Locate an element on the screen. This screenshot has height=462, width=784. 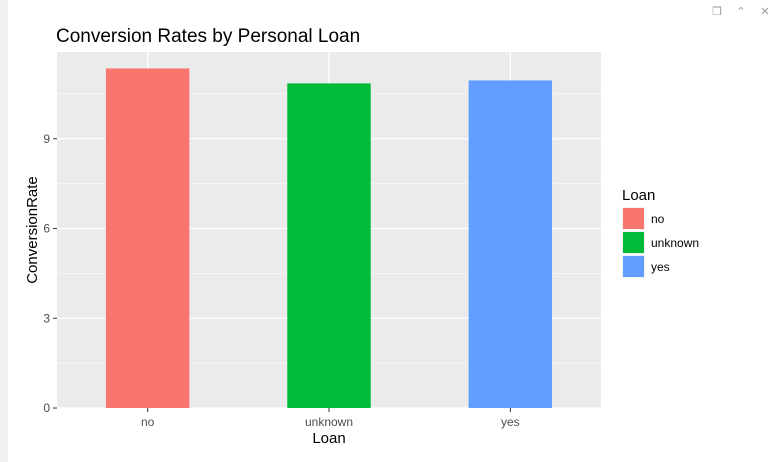
x-tick-label: no is located at coordinates (148, 422).